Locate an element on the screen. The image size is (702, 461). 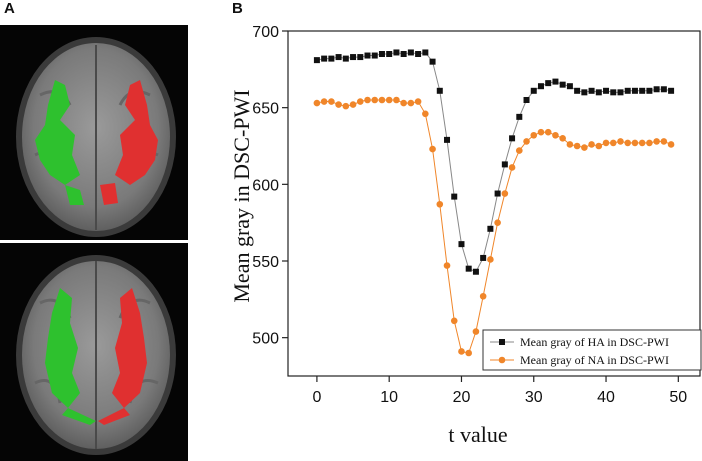
green-overlay-region is located at coordinates (57, 132).